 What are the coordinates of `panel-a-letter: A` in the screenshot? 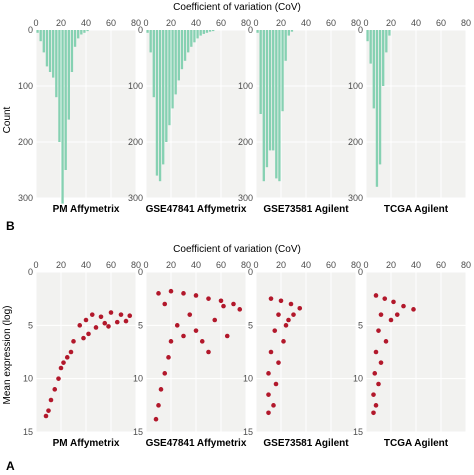 It's located at (10, 466).